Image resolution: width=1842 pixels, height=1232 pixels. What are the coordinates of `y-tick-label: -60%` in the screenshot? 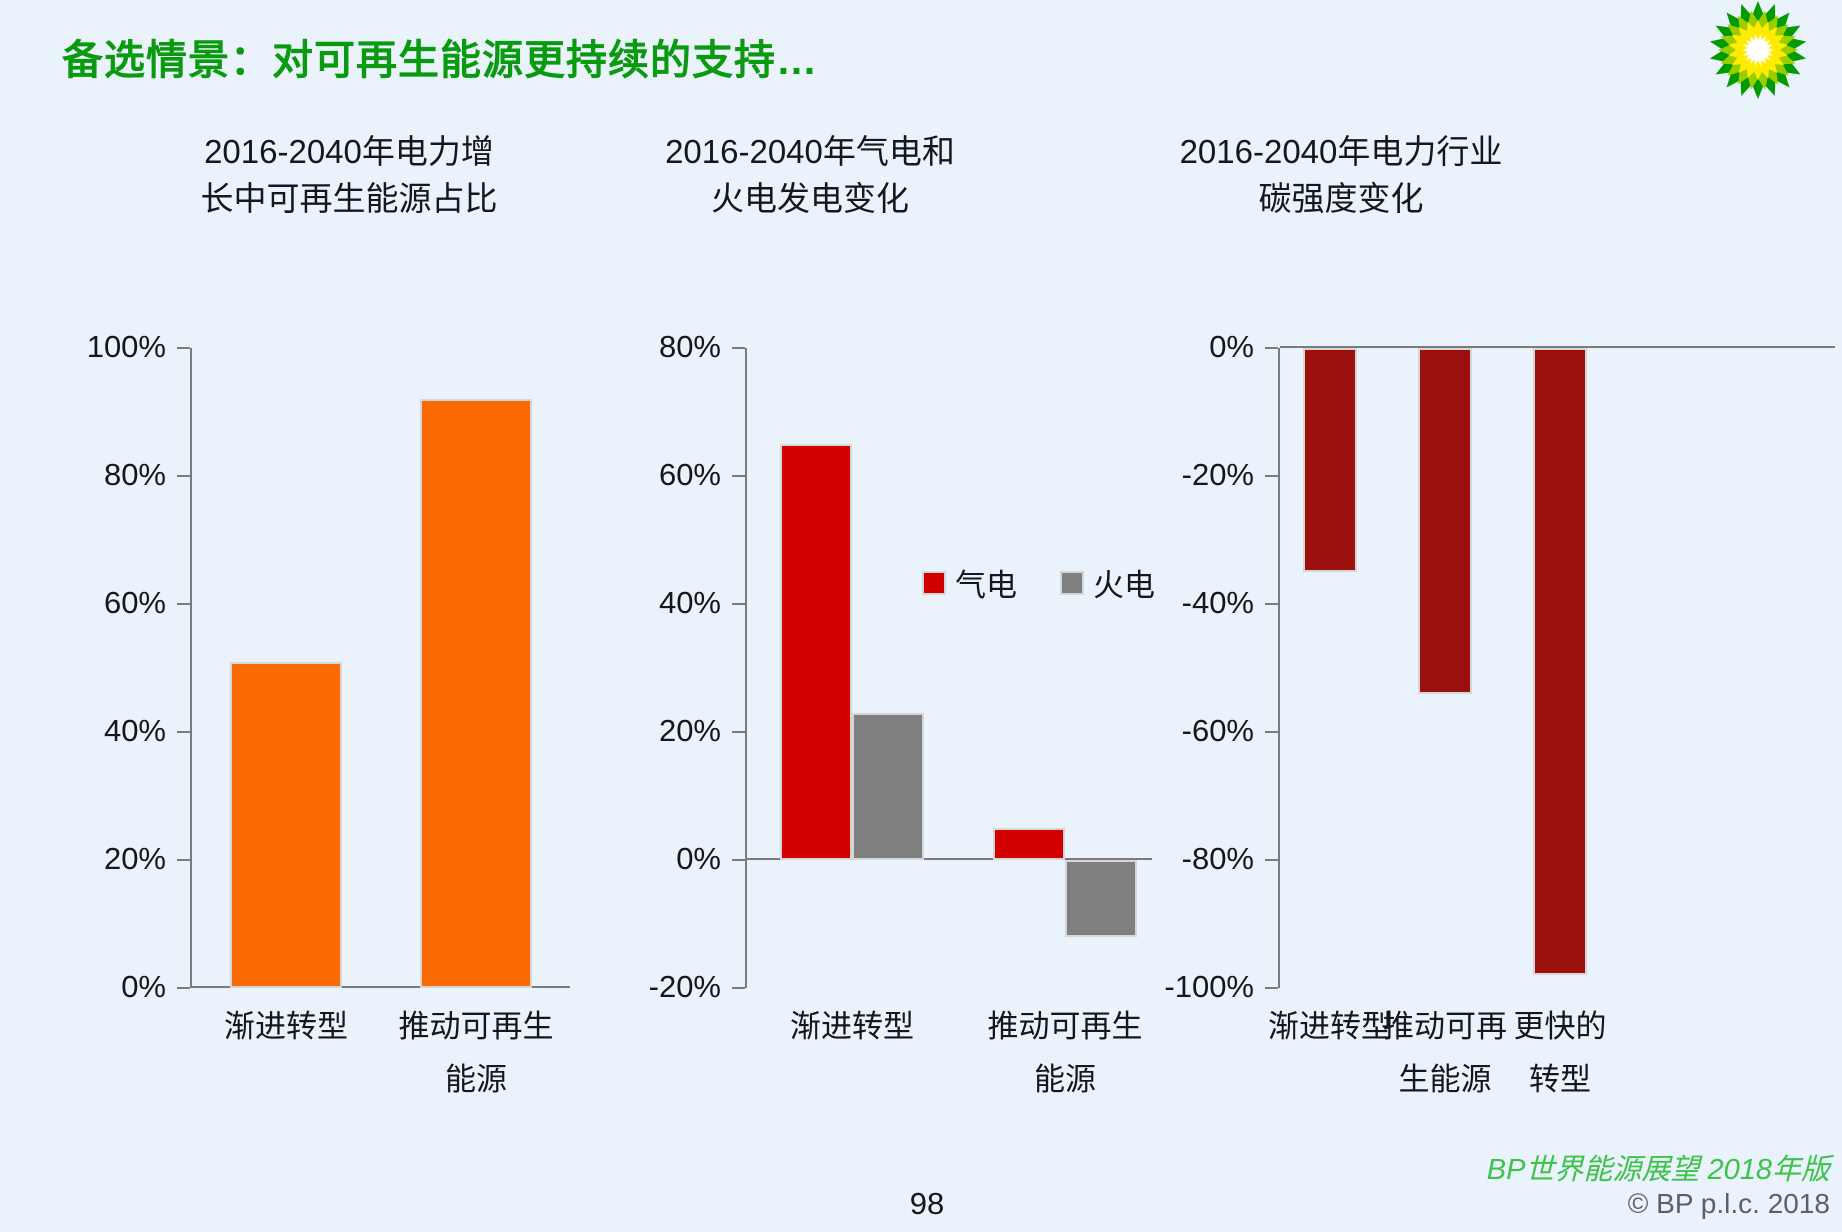 It's located at (1217, 730).